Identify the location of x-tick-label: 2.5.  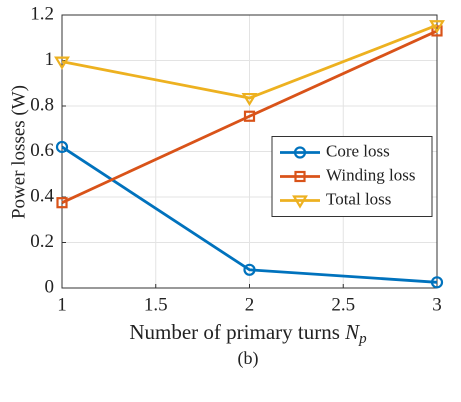
(343, 304).